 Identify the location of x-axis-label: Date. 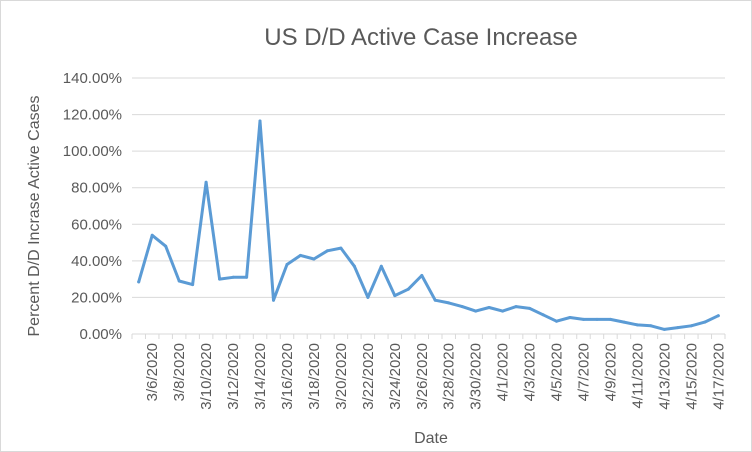
(431, 438).